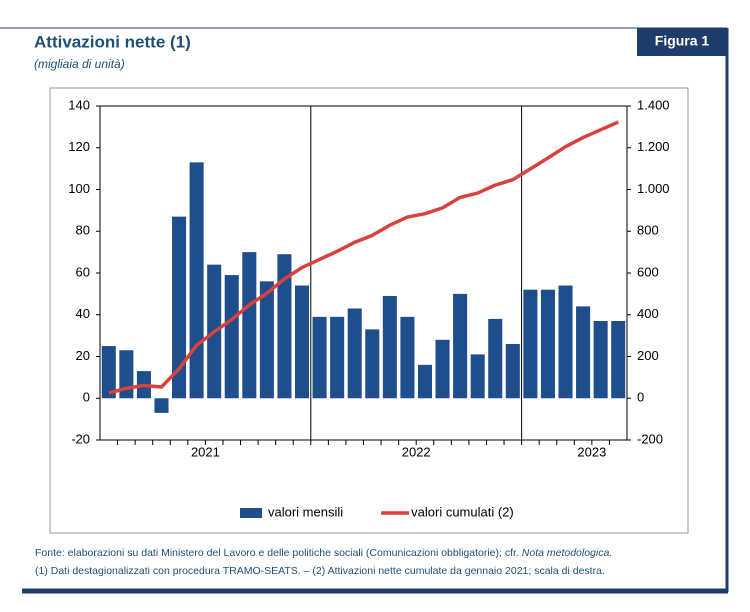  Describe the element at coordinates (648, 230) in the screenshot. I see `y2-tick-label: 800` at that location.